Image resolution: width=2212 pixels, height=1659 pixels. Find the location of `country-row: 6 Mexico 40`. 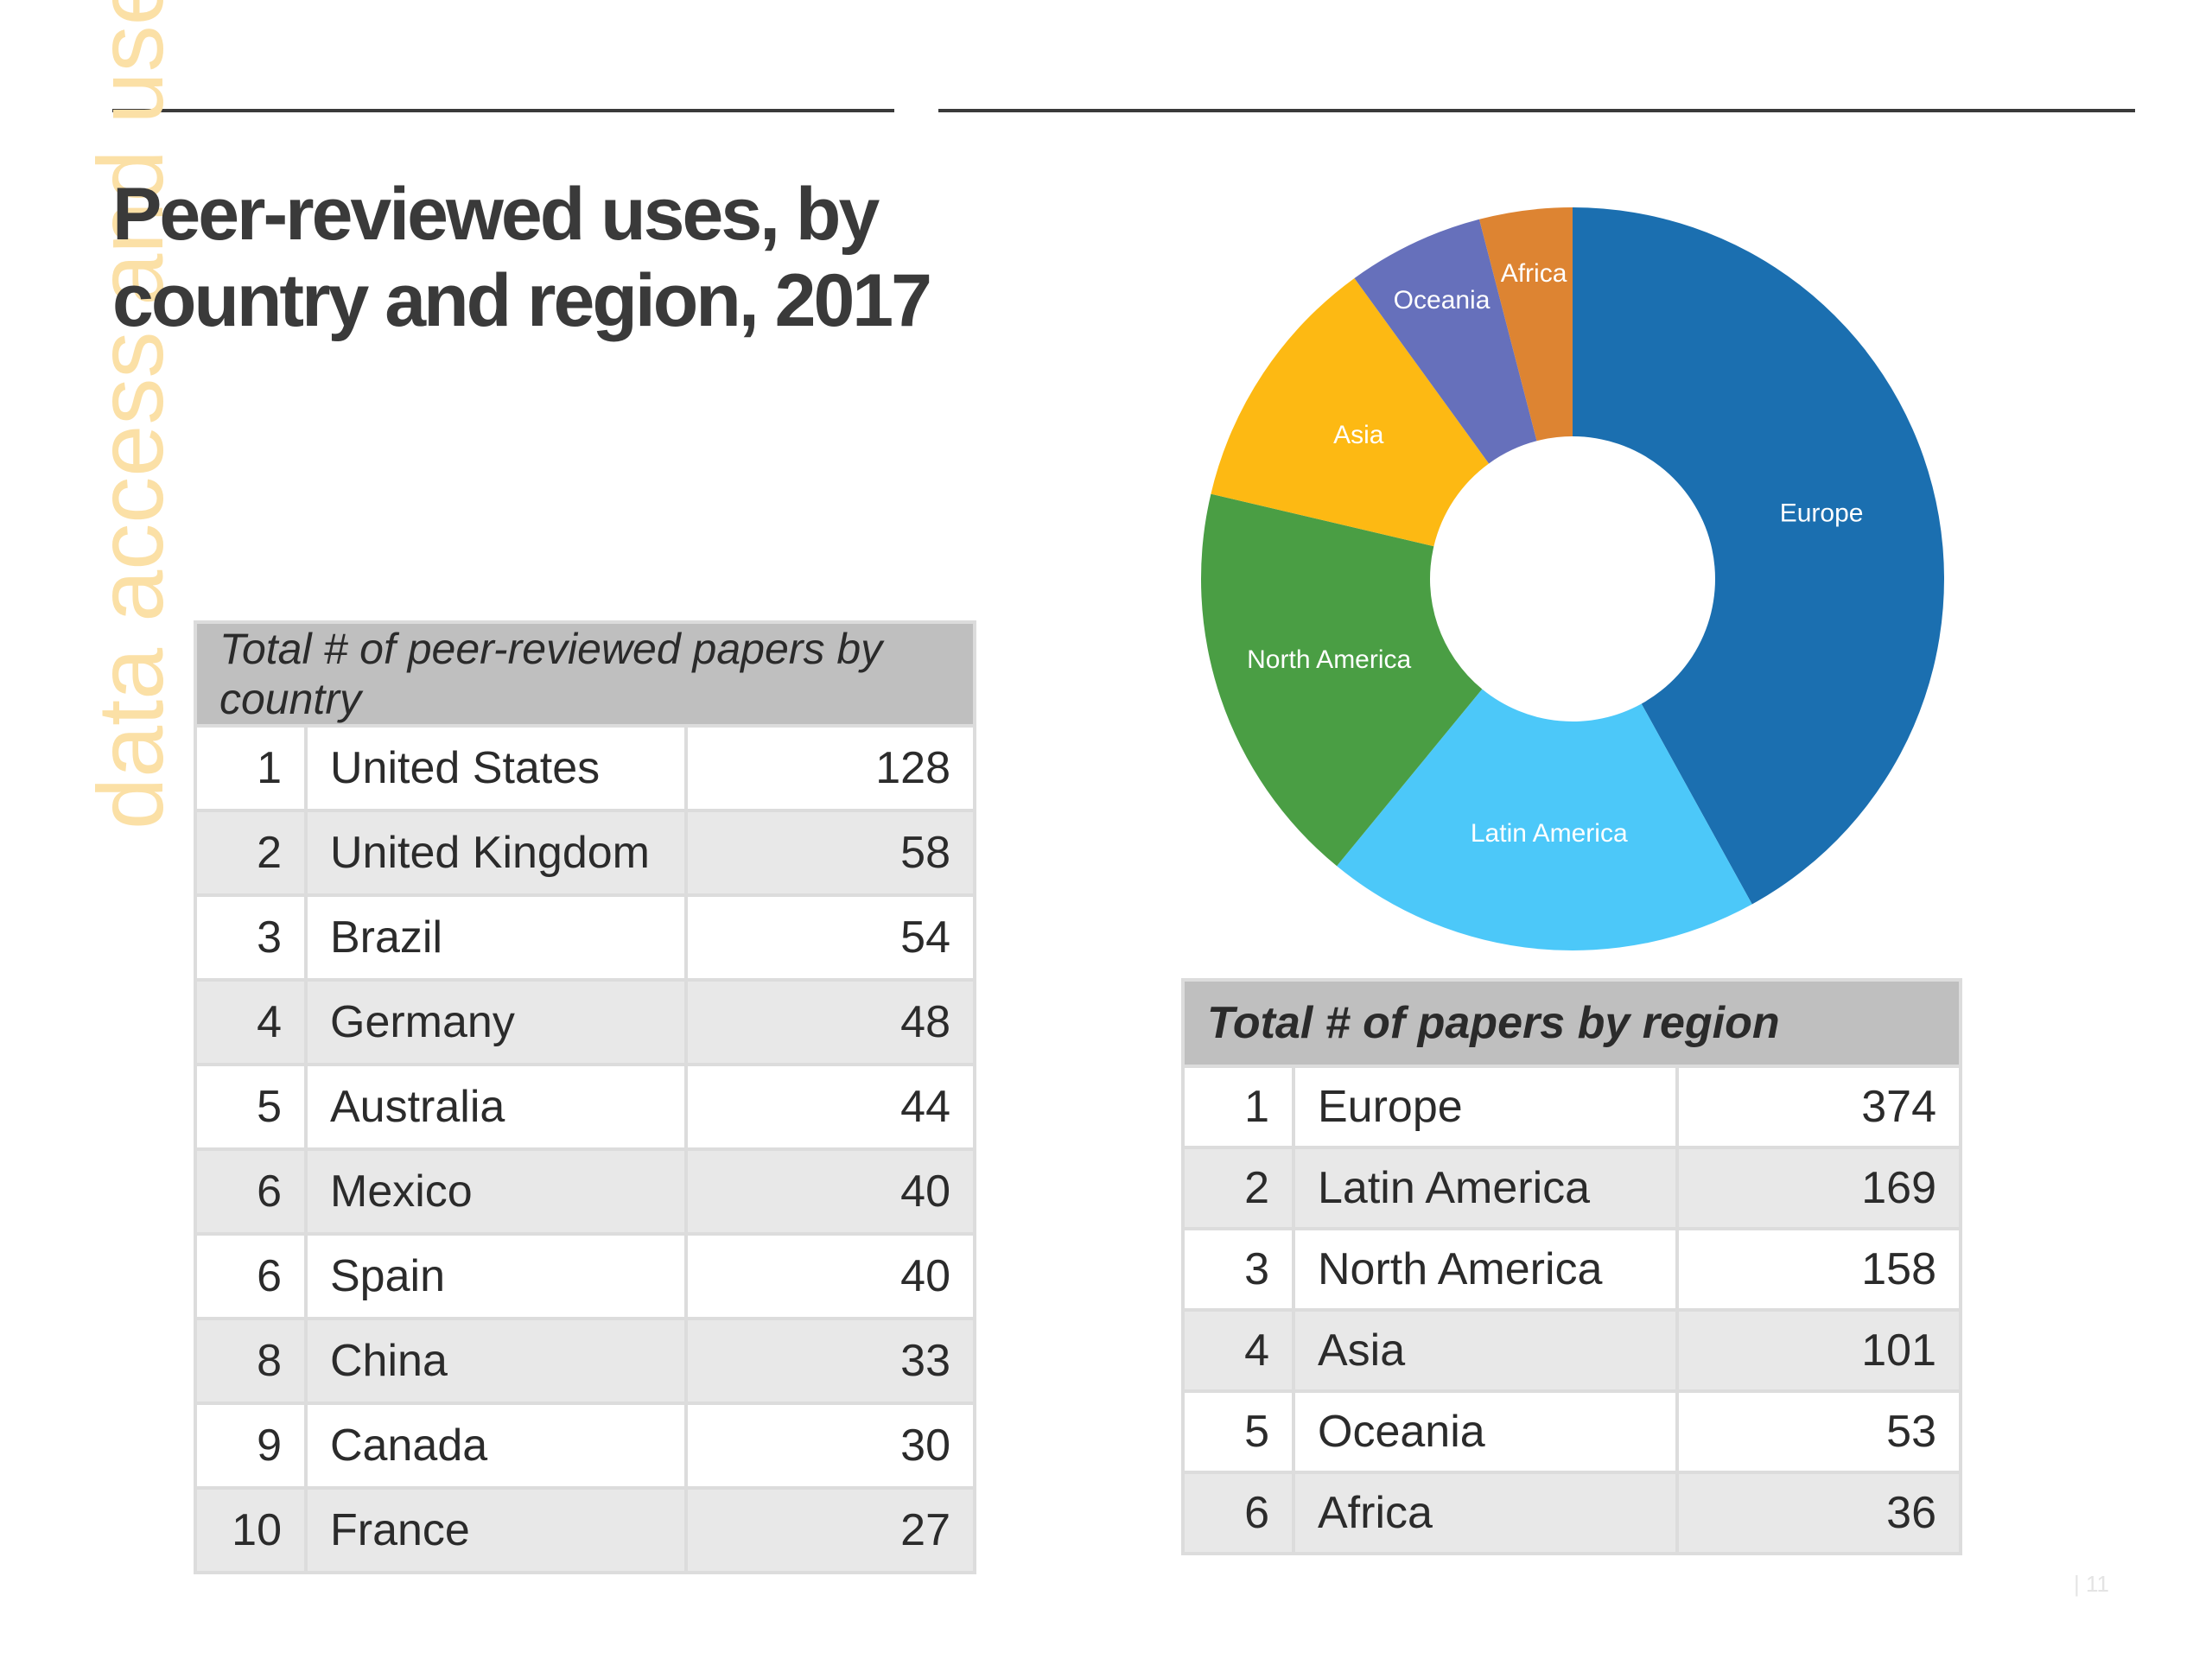

country-row: 6 Mexico 40 is located at coordinates (585, 1191).